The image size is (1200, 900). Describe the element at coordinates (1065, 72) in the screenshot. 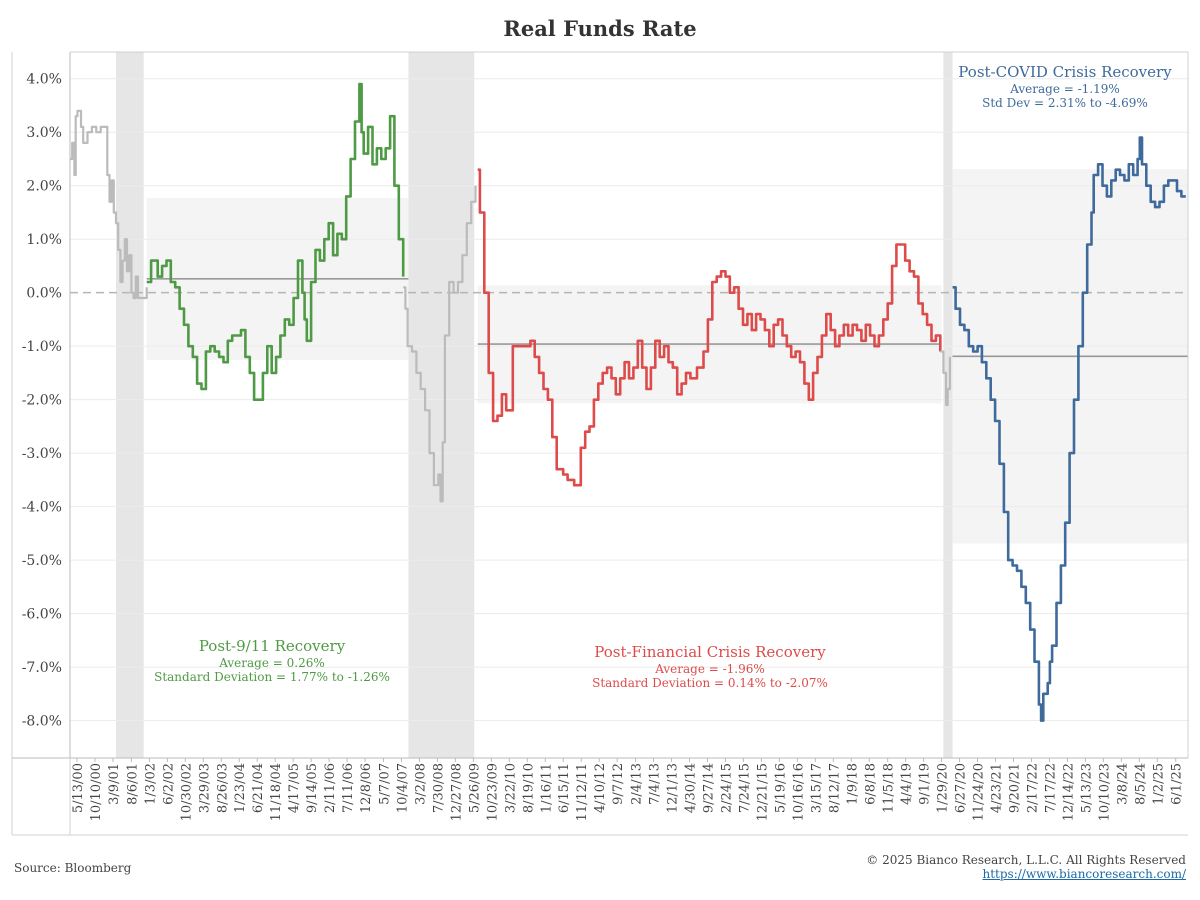

I see `annotation-title-postcovid: Post-COVID Crisis Recovery` at that location.